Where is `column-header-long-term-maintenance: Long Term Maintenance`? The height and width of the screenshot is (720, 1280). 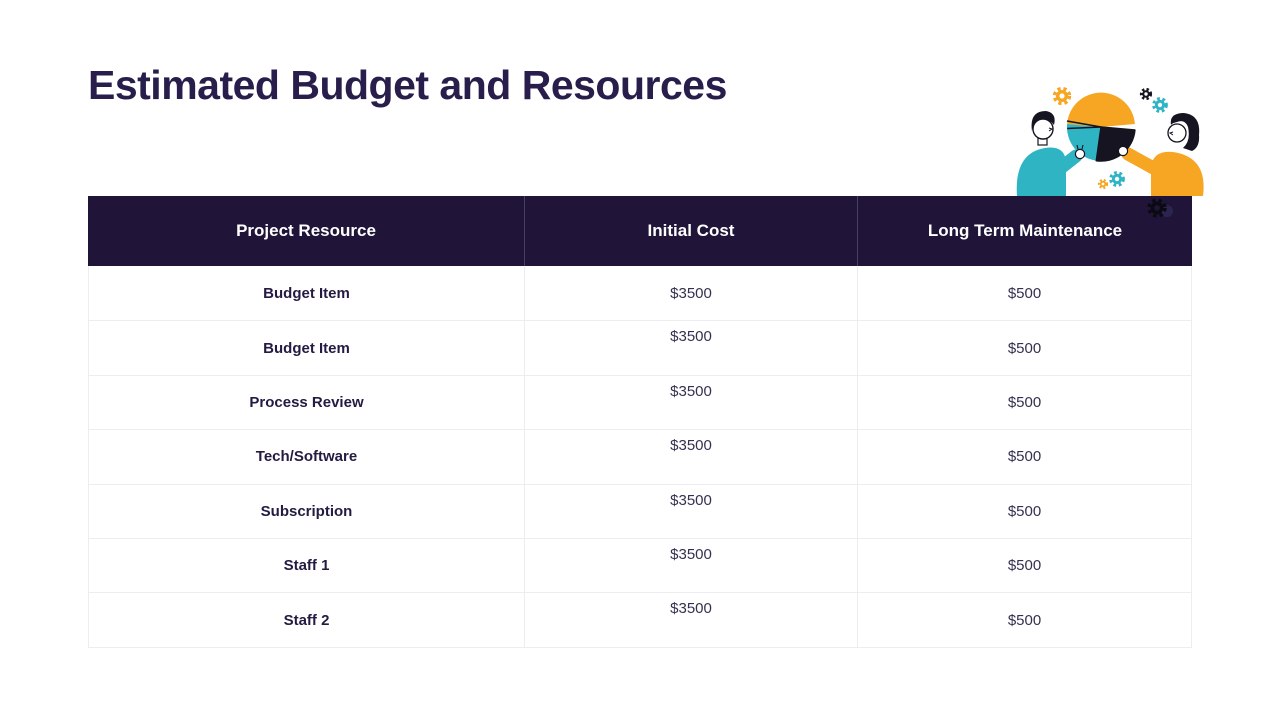
column-header-long-term-maintenance: Long Term Maintenance is located at coordinates (1025, 230).